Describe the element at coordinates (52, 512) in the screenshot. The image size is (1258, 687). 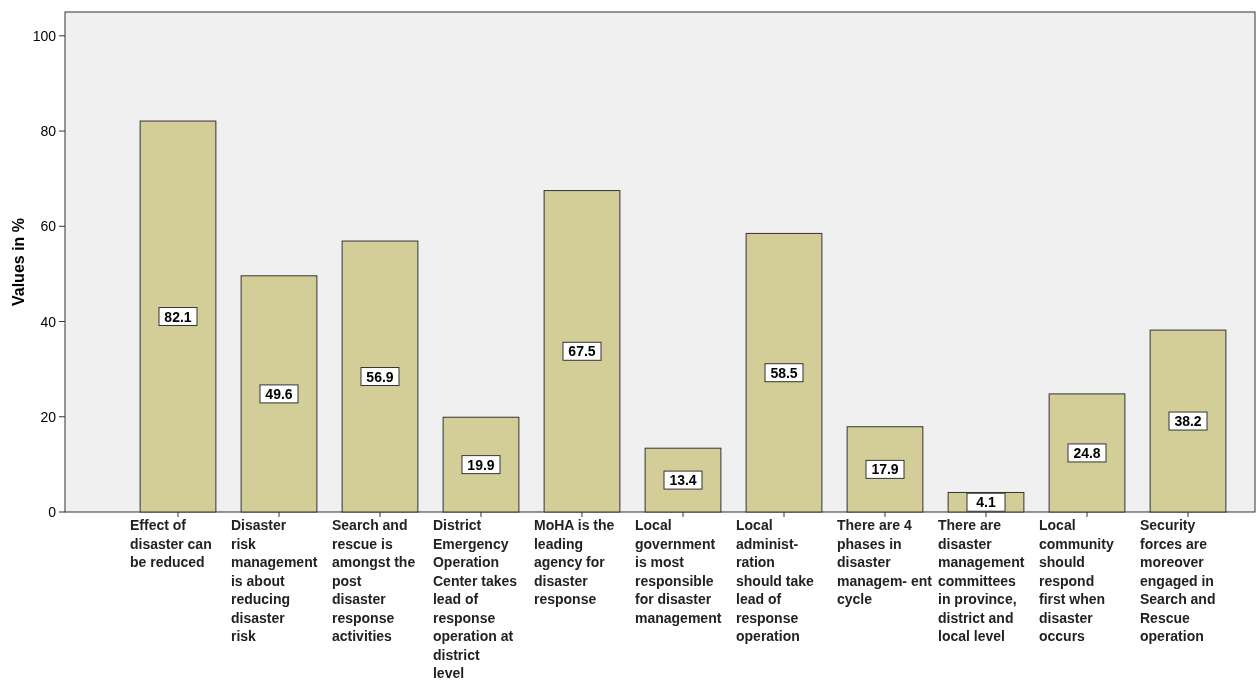
I see `y-tick-label: 0` at that location.